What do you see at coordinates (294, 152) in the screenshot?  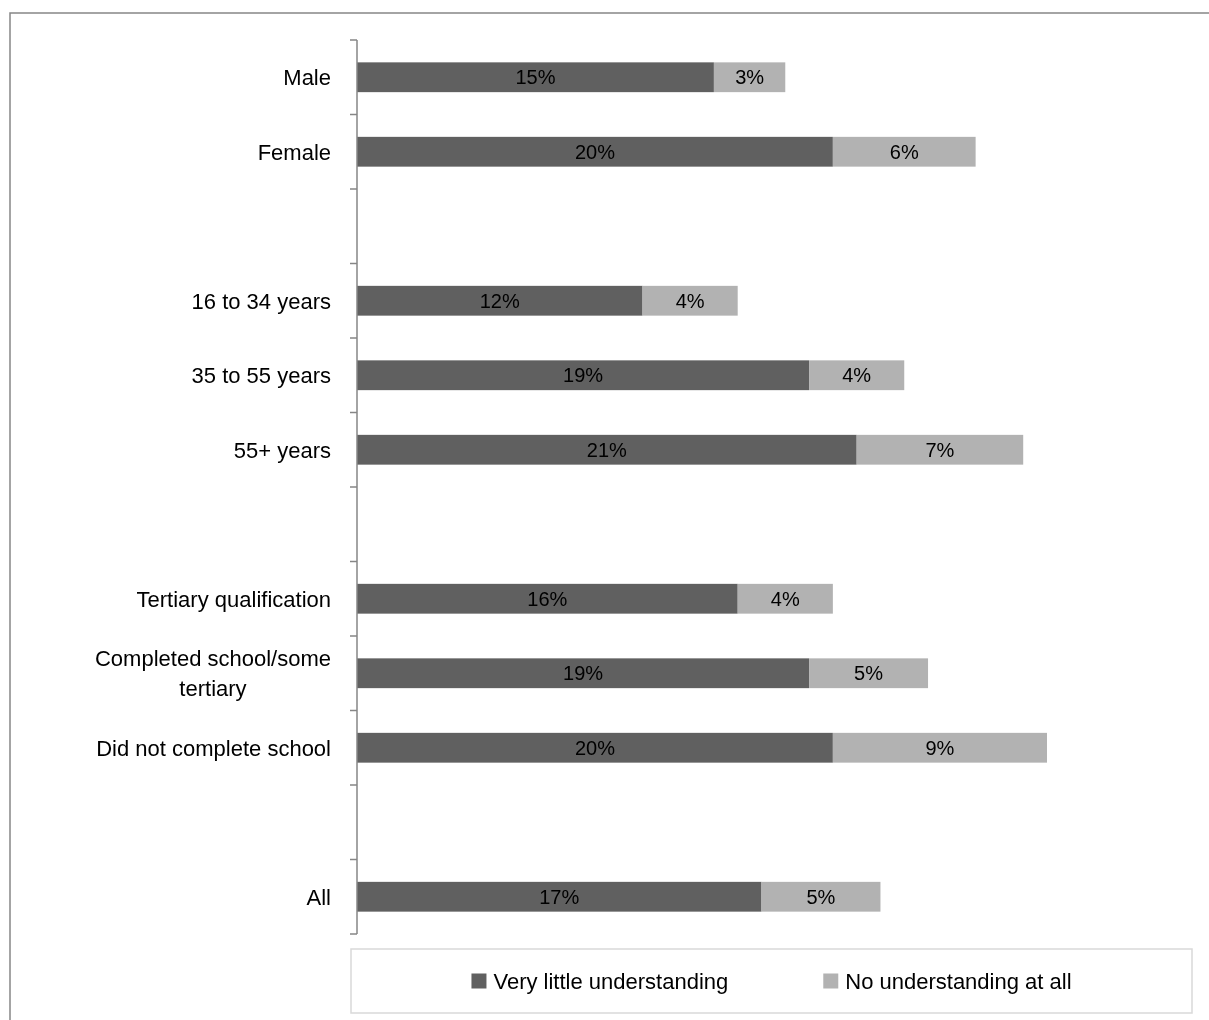 I see `y-tick-label: Female` at bounding box center [294, 152].